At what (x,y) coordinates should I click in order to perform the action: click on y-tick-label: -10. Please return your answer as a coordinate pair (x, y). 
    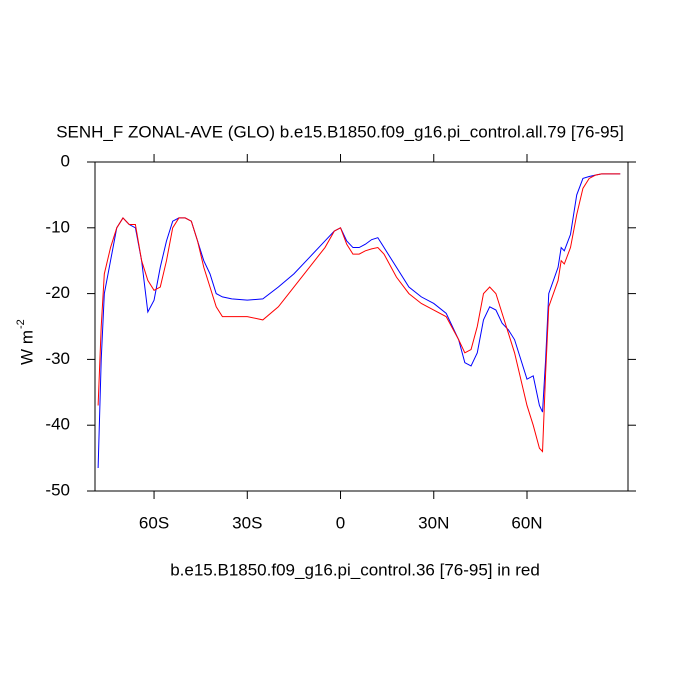
    Looking at the image, I should click on (57, 226).